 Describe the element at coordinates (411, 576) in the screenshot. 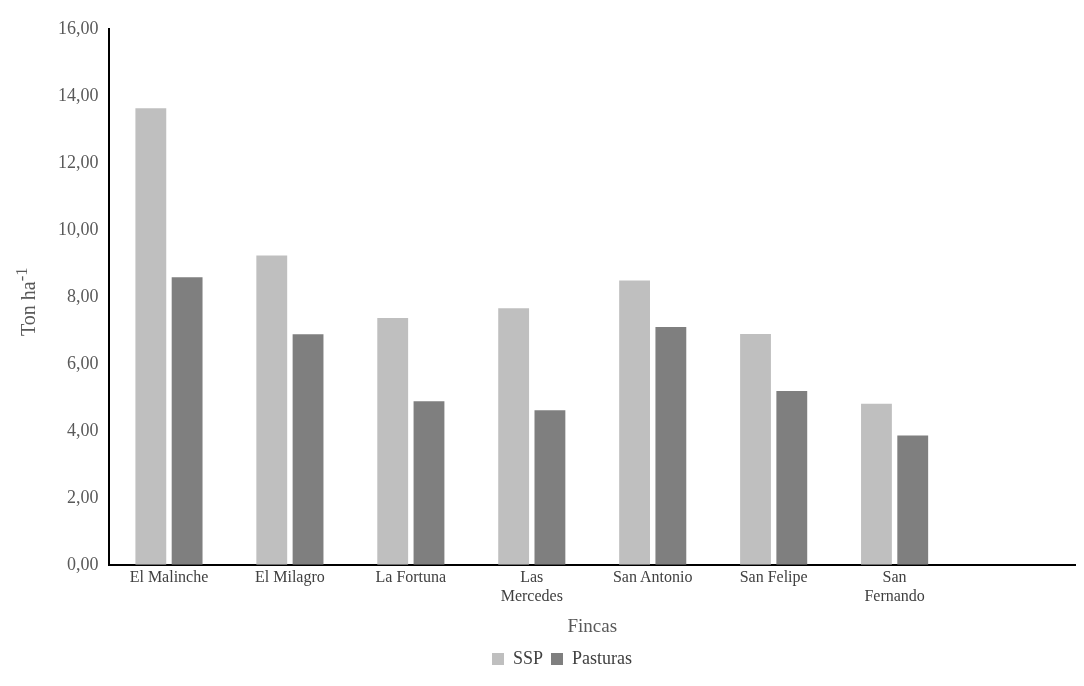

I see `x-tick-label: La Fortuna` at that location.